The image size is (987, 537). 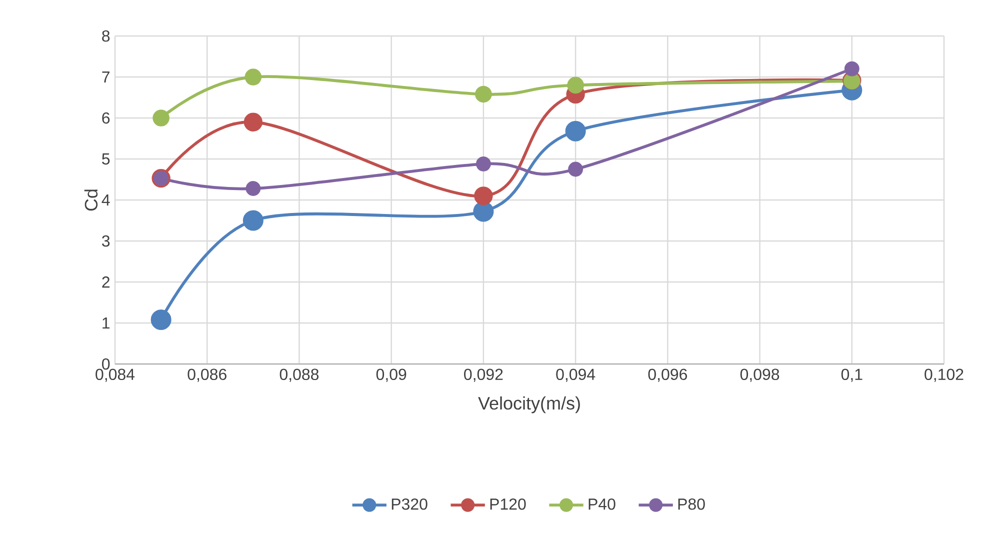 What do you see at coordinates (944, 375) in the screenshot?
I see `x-tick-label: 0,102` at bounding box center [944, 375].